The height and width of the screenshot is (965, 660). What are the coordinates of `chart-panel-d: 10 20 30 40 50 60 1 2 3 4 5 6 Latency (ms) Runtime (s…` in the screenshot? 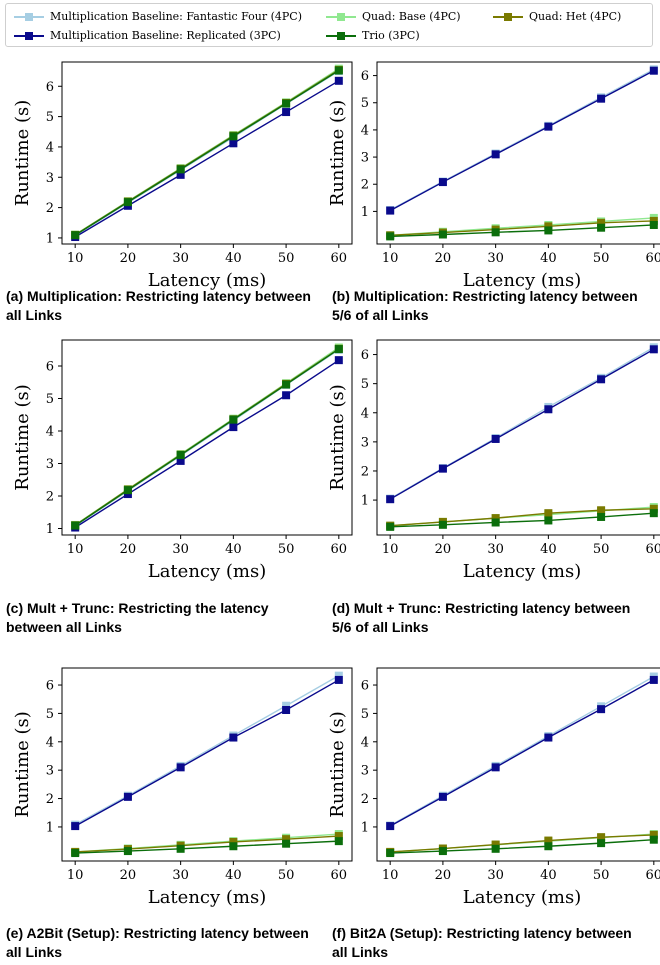 It's located at (493, 462).